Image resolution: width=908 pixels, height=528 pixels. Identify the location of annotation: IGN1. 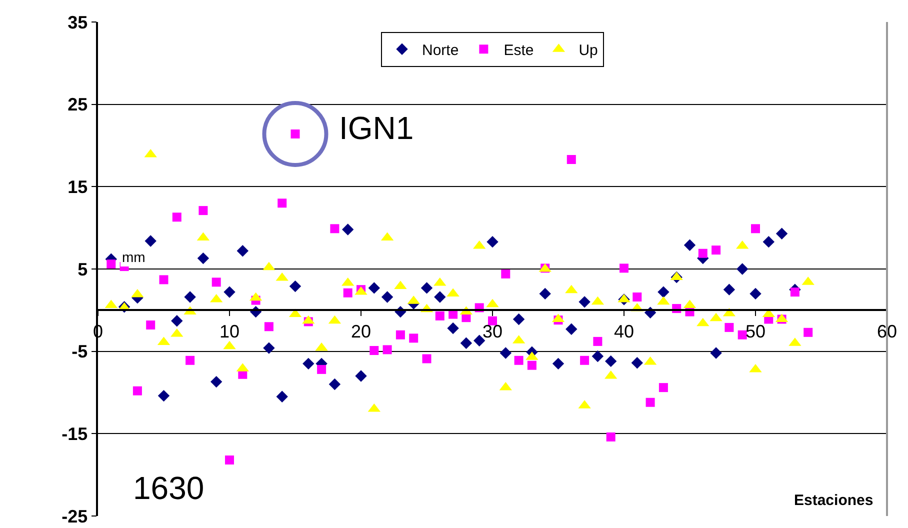
(376, 128).